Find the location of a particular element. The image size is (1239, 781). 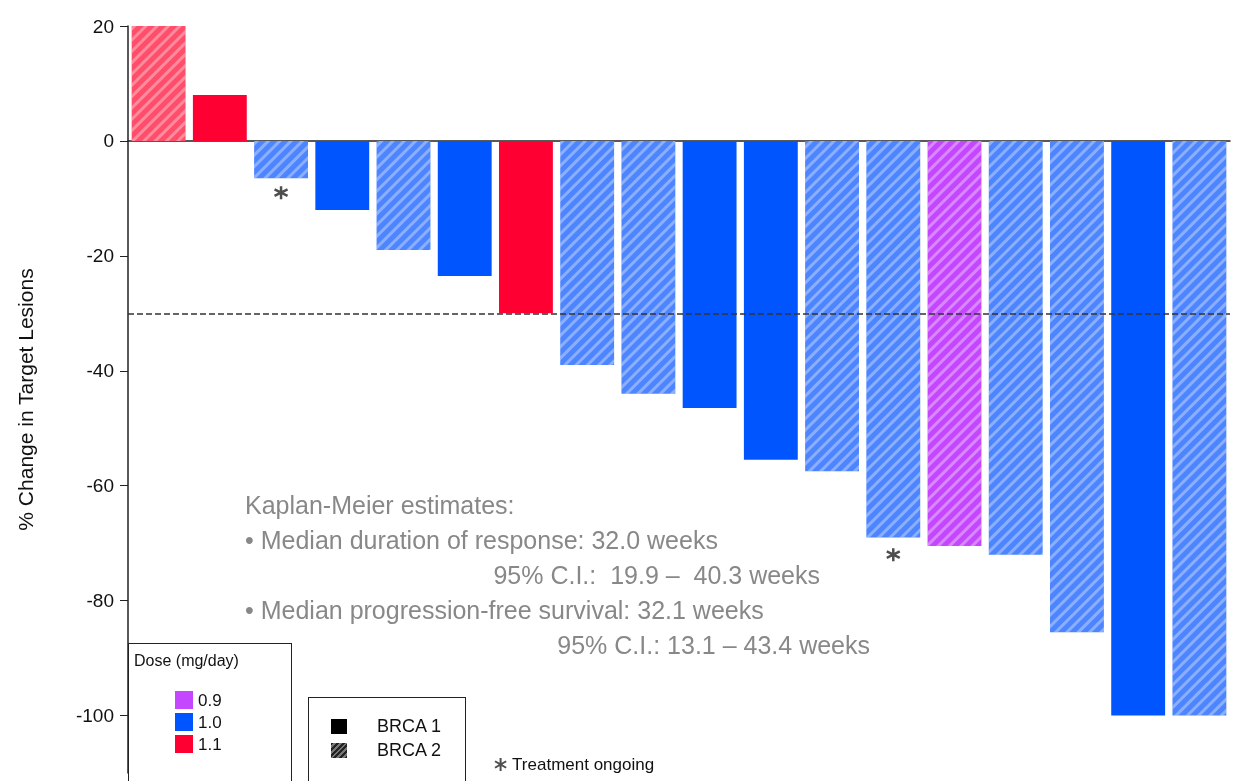

legend-label: 1.0 is located at coordinates (210, 722).